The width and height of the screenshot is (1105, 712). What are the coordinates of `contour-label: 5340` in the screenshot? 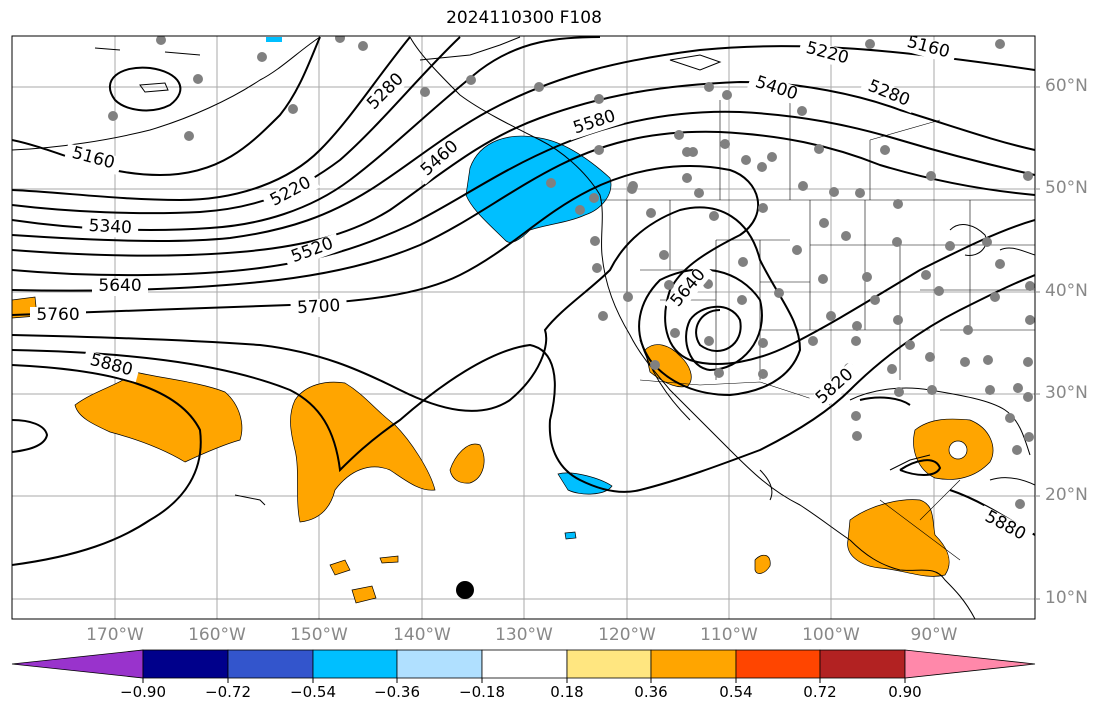 It's located at (110, 227).